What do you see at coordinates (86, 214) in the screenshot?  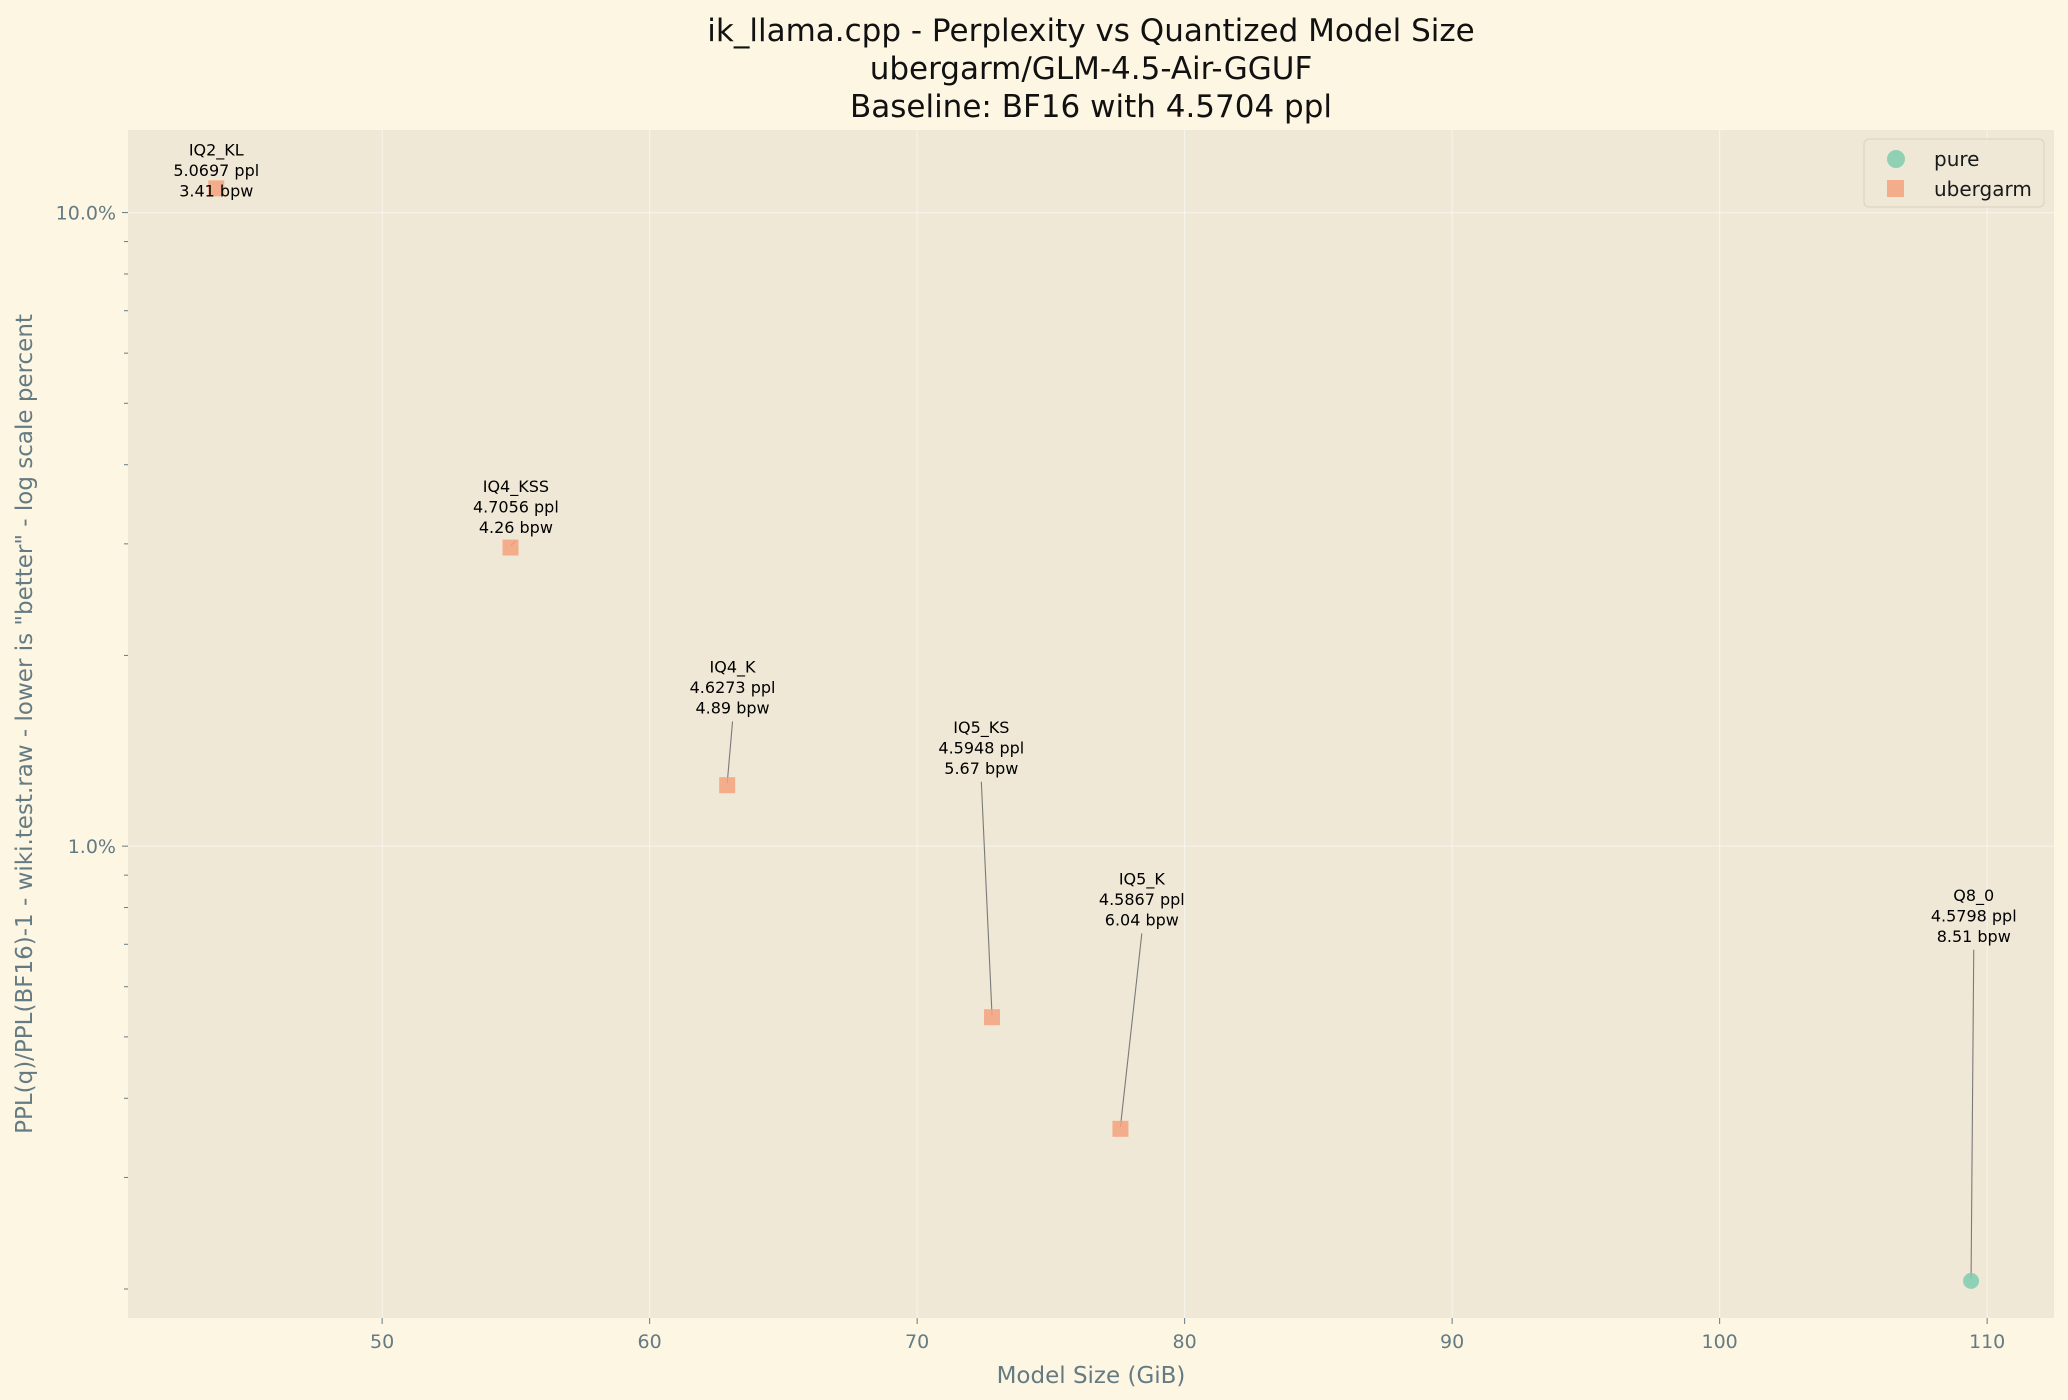 I see `y-tick-label: 10.0%` at bounding box center [86, 214].